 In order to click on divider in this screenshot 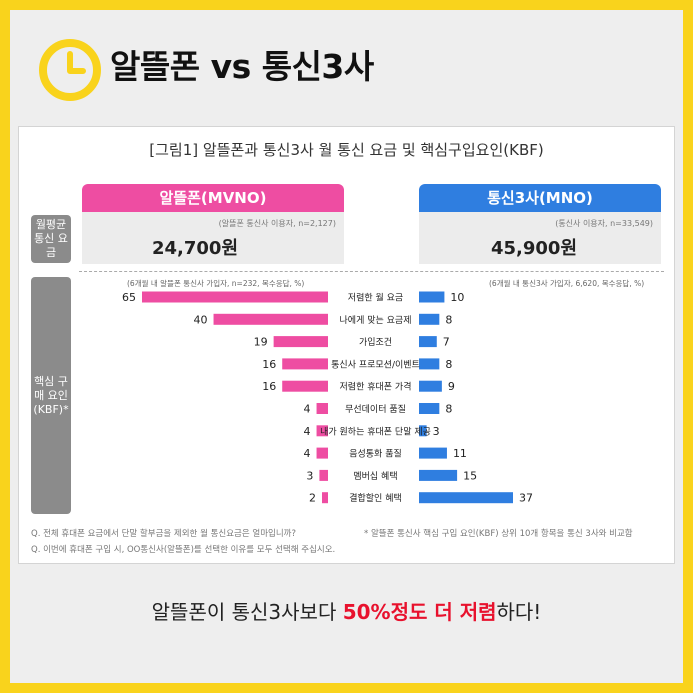, I will do `click(371, 271)`.